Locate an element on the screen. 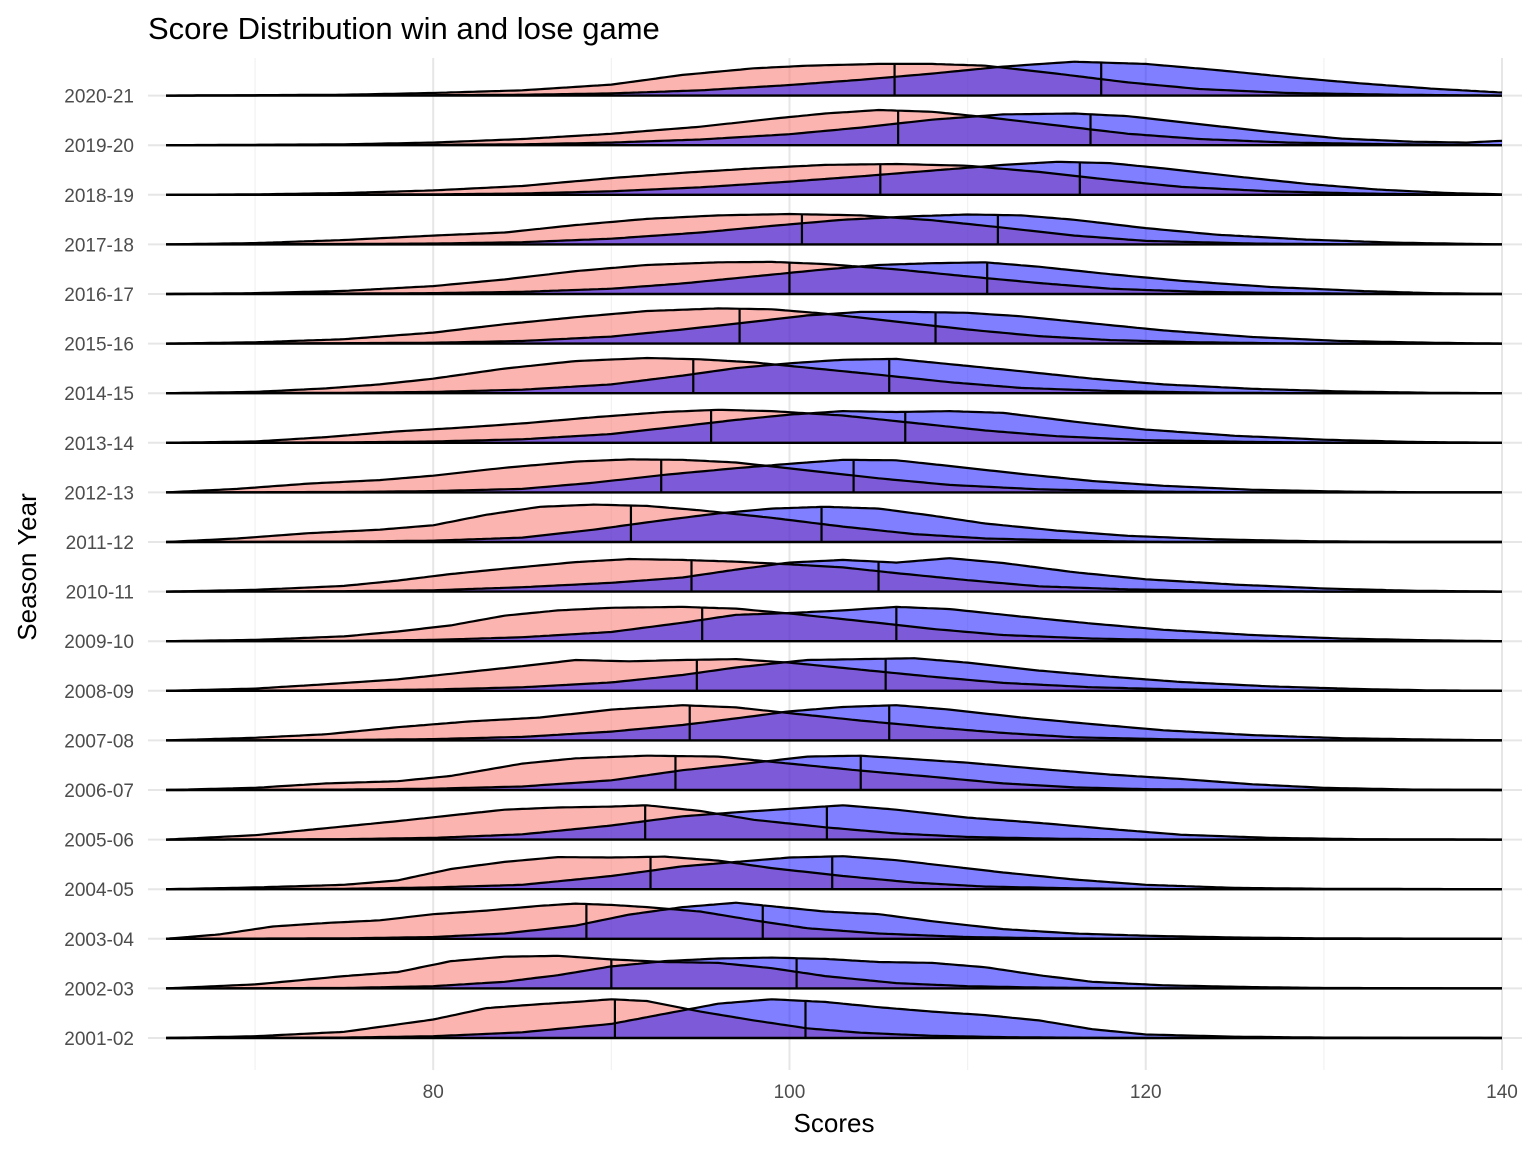 The image size is (1536, 1152). y-tick-label-2012-13: 2012-13 is located at coordinates (99, 493).